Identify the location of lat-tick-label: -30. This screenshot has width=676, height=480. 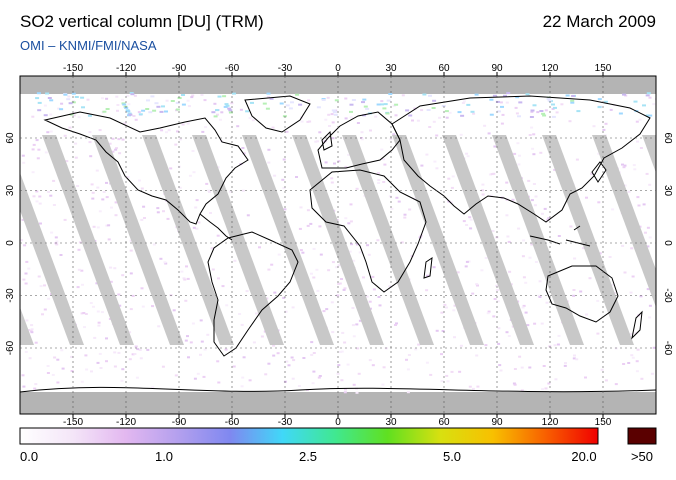
(667, 295).